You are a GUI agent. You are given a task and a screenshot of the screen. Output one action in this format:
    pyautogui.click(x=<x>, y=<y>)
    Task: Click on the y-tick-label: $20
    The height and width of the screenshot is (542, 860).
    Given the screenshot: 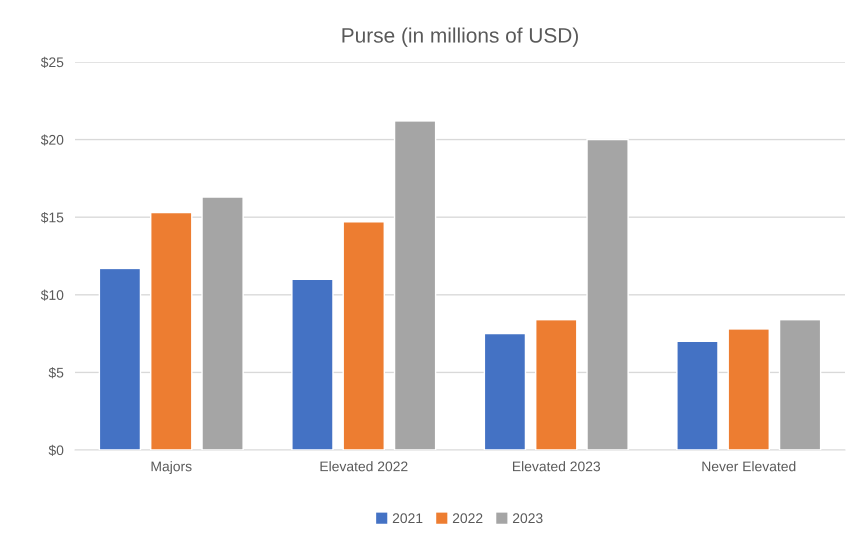 What is the action you would take?
    pyautogui.click(x=52, y=140)
    